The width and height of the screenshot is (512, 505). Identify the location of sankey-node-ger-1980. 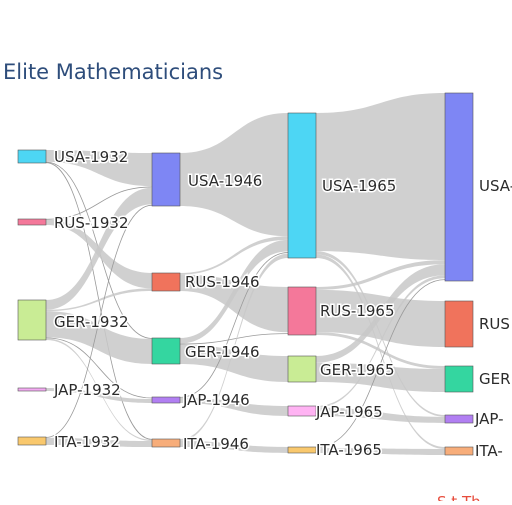
(459, 379).